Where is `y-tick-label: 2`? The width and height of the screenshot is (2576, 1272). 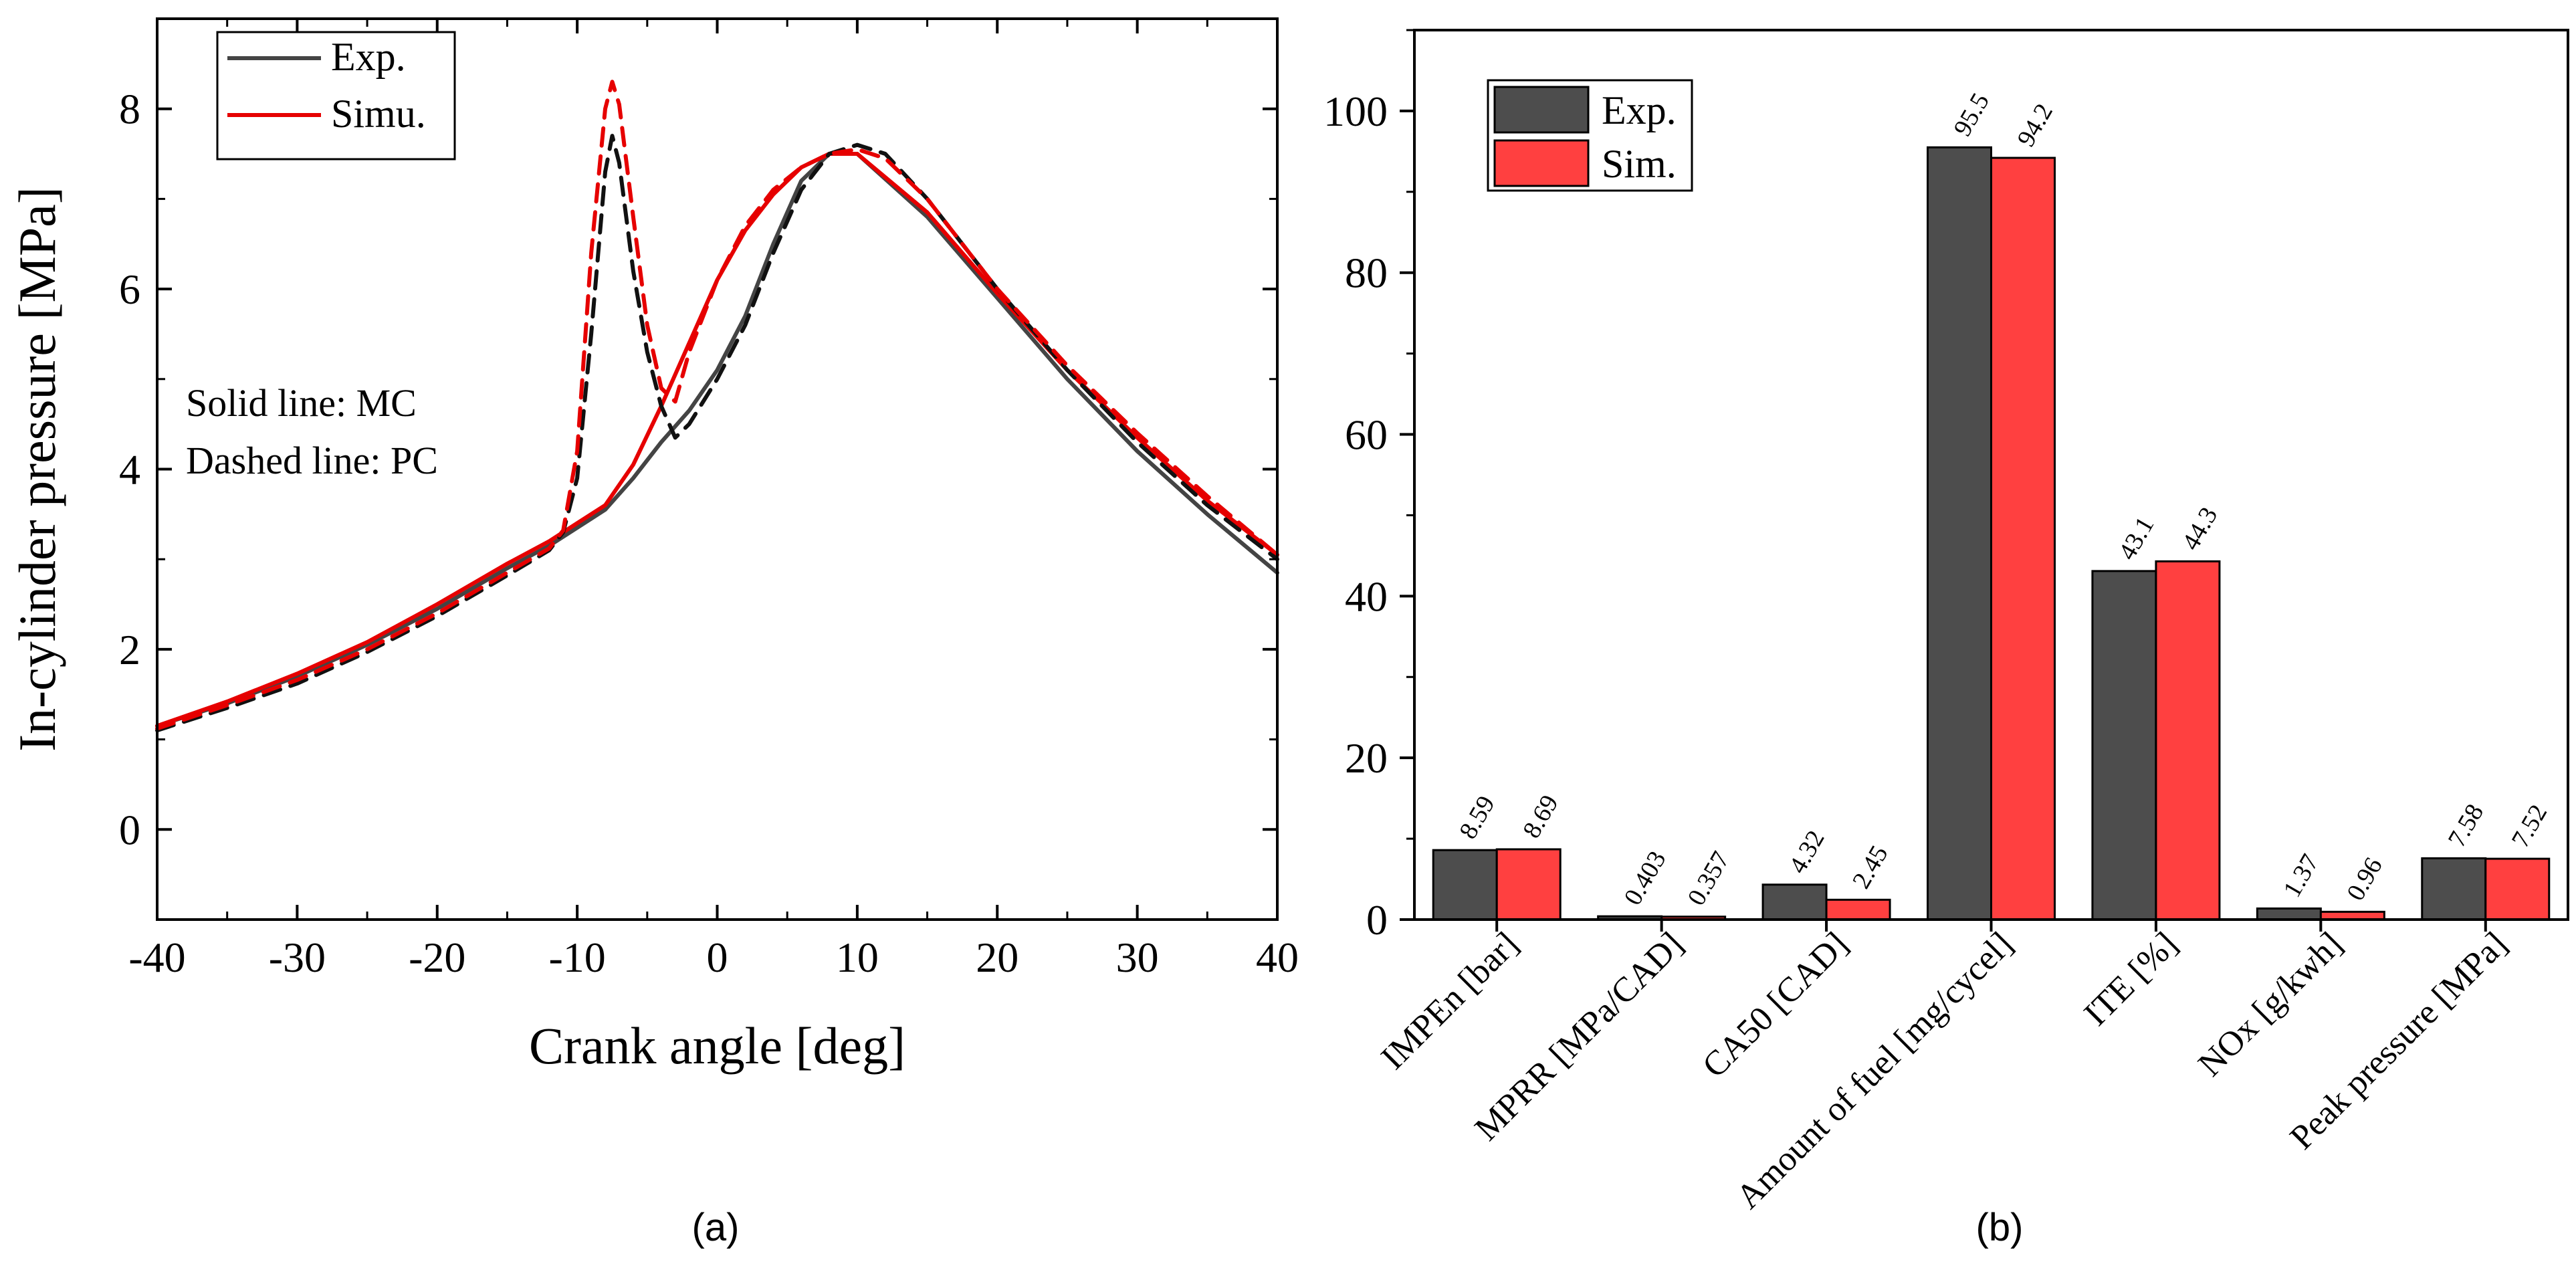
y-tick-label: 2 is located at coordinates (129, 649).